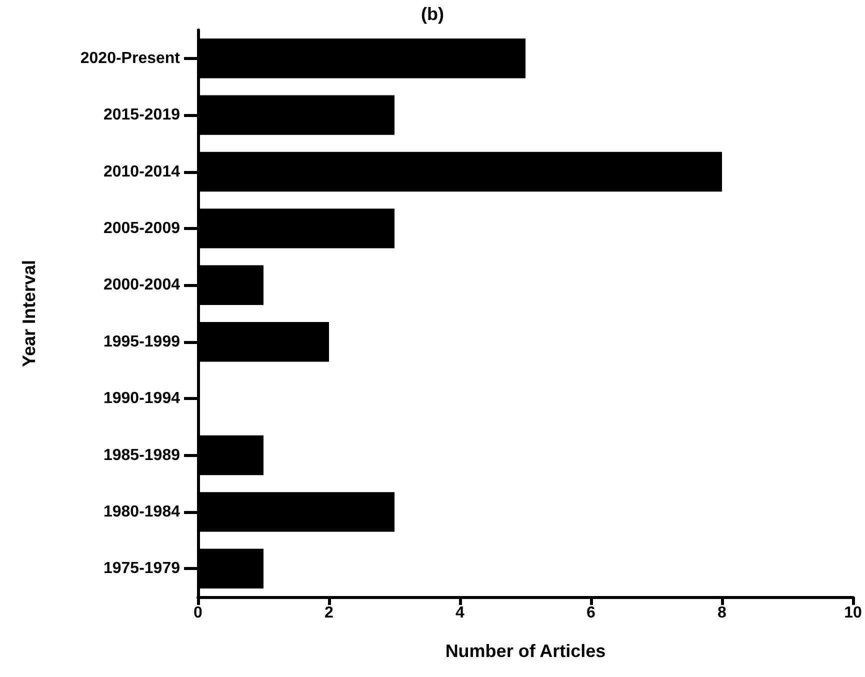 The width and height of the screenshot is (865, 677). I want to click on y-tick-label: 2015-2019, so click(141, 115).